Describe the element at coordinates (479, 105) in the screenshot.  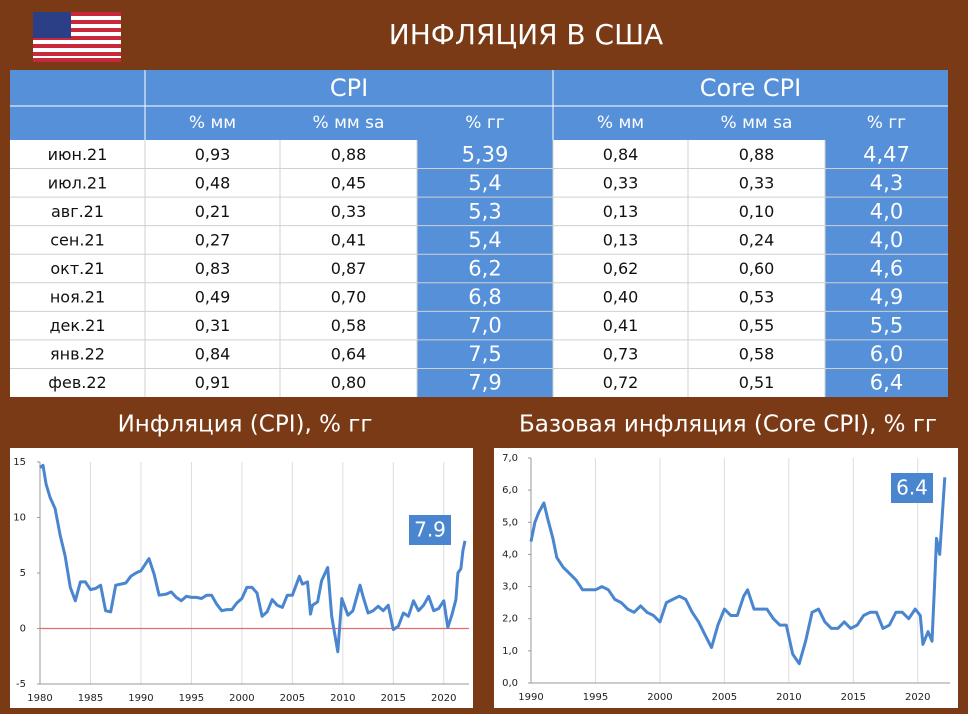
I see `table-header-bg` at that location.